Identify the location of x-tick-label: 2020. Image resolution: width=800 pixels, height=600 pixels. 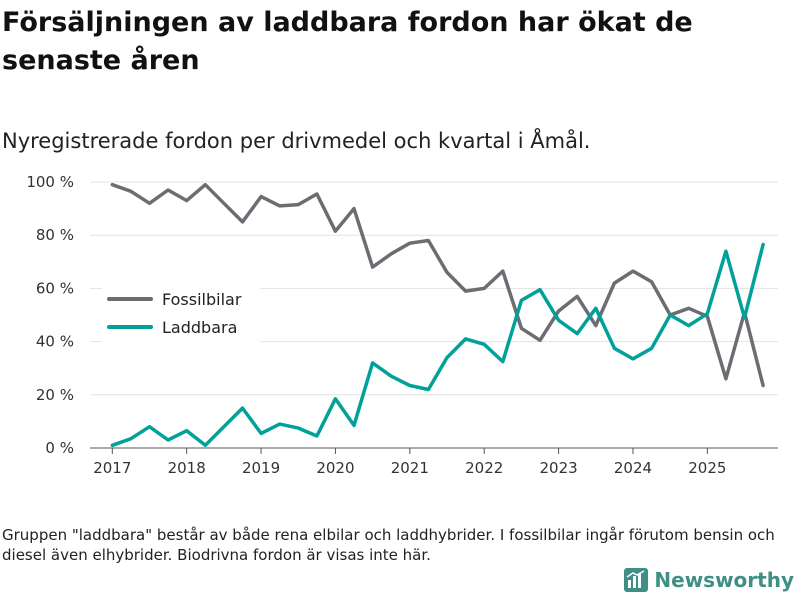
(335, 468).